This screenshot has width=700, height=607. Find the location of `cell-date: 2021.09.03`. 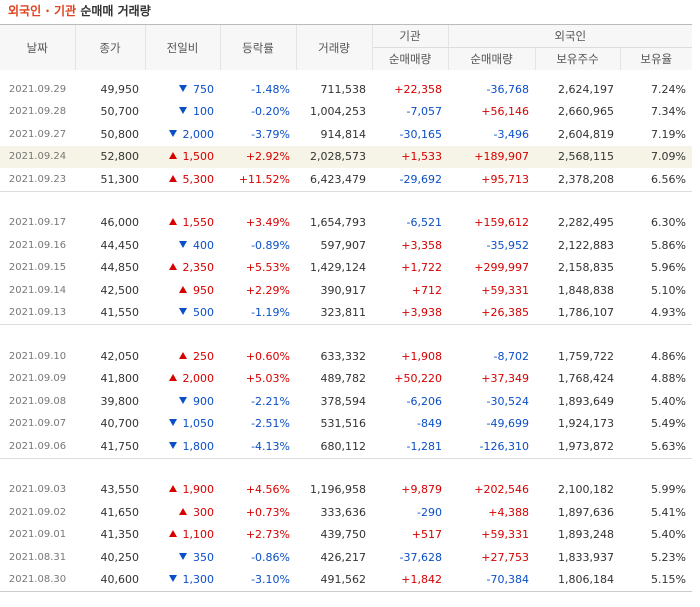

cell-date: 2021.09.03 is located at coordinates (37, 490).